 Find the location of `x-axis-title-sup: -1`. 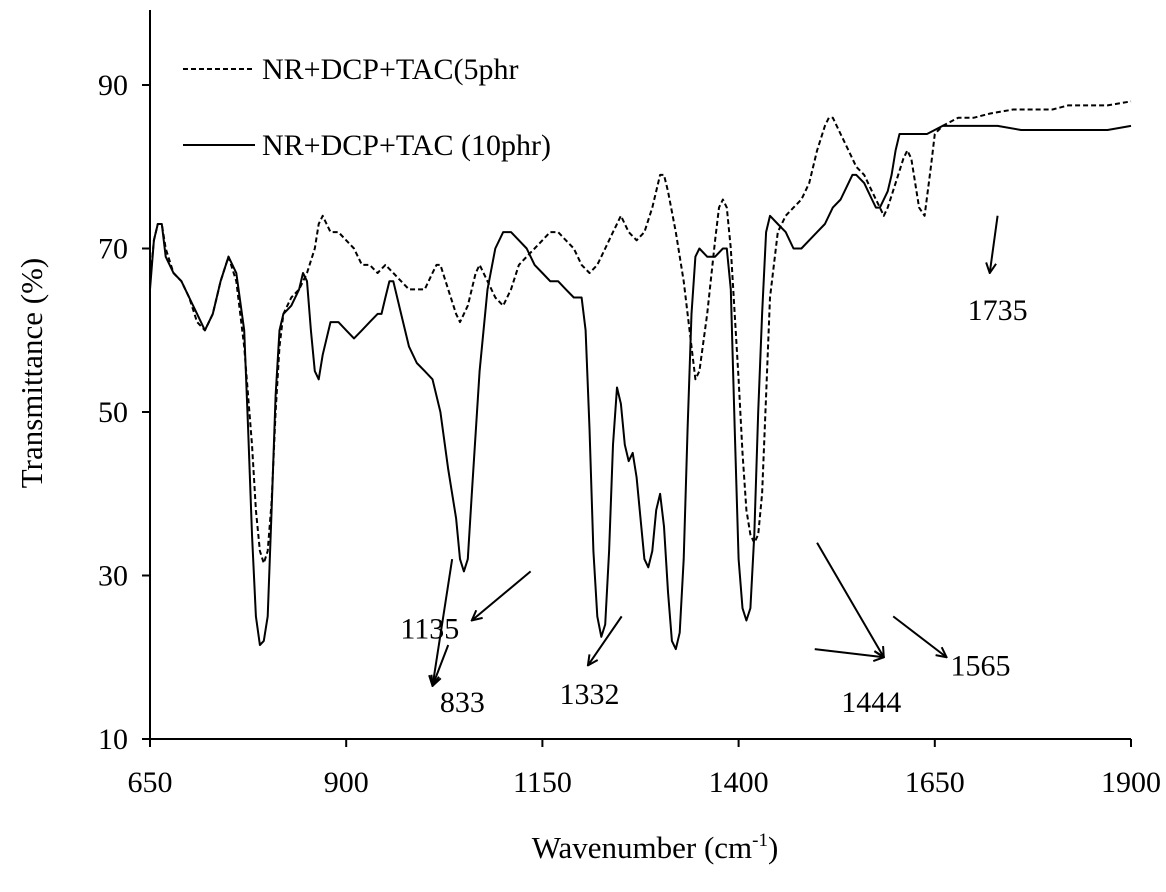

x-axis-title-sup: -1 is located at coordinates (760, 840).